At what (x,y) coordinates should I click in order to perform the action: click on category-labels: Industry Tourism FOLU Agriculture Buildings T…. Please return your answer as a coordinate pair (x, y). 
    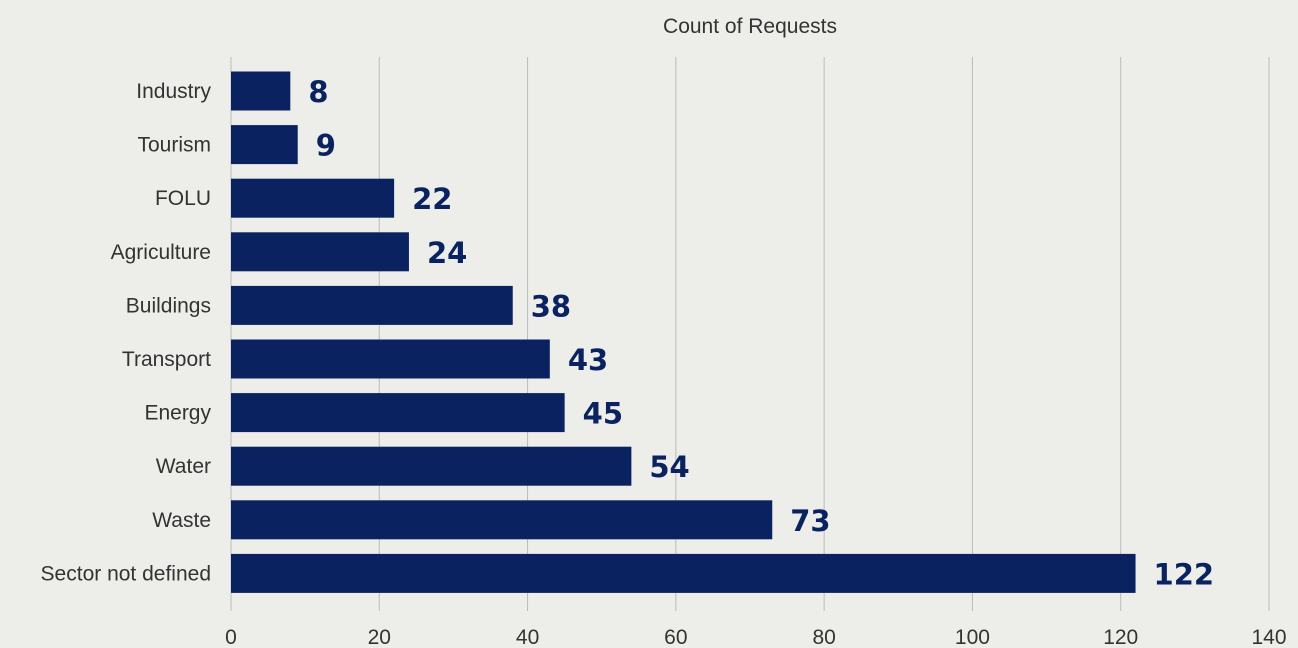
    Looking at the image, I should click on (126, 332).